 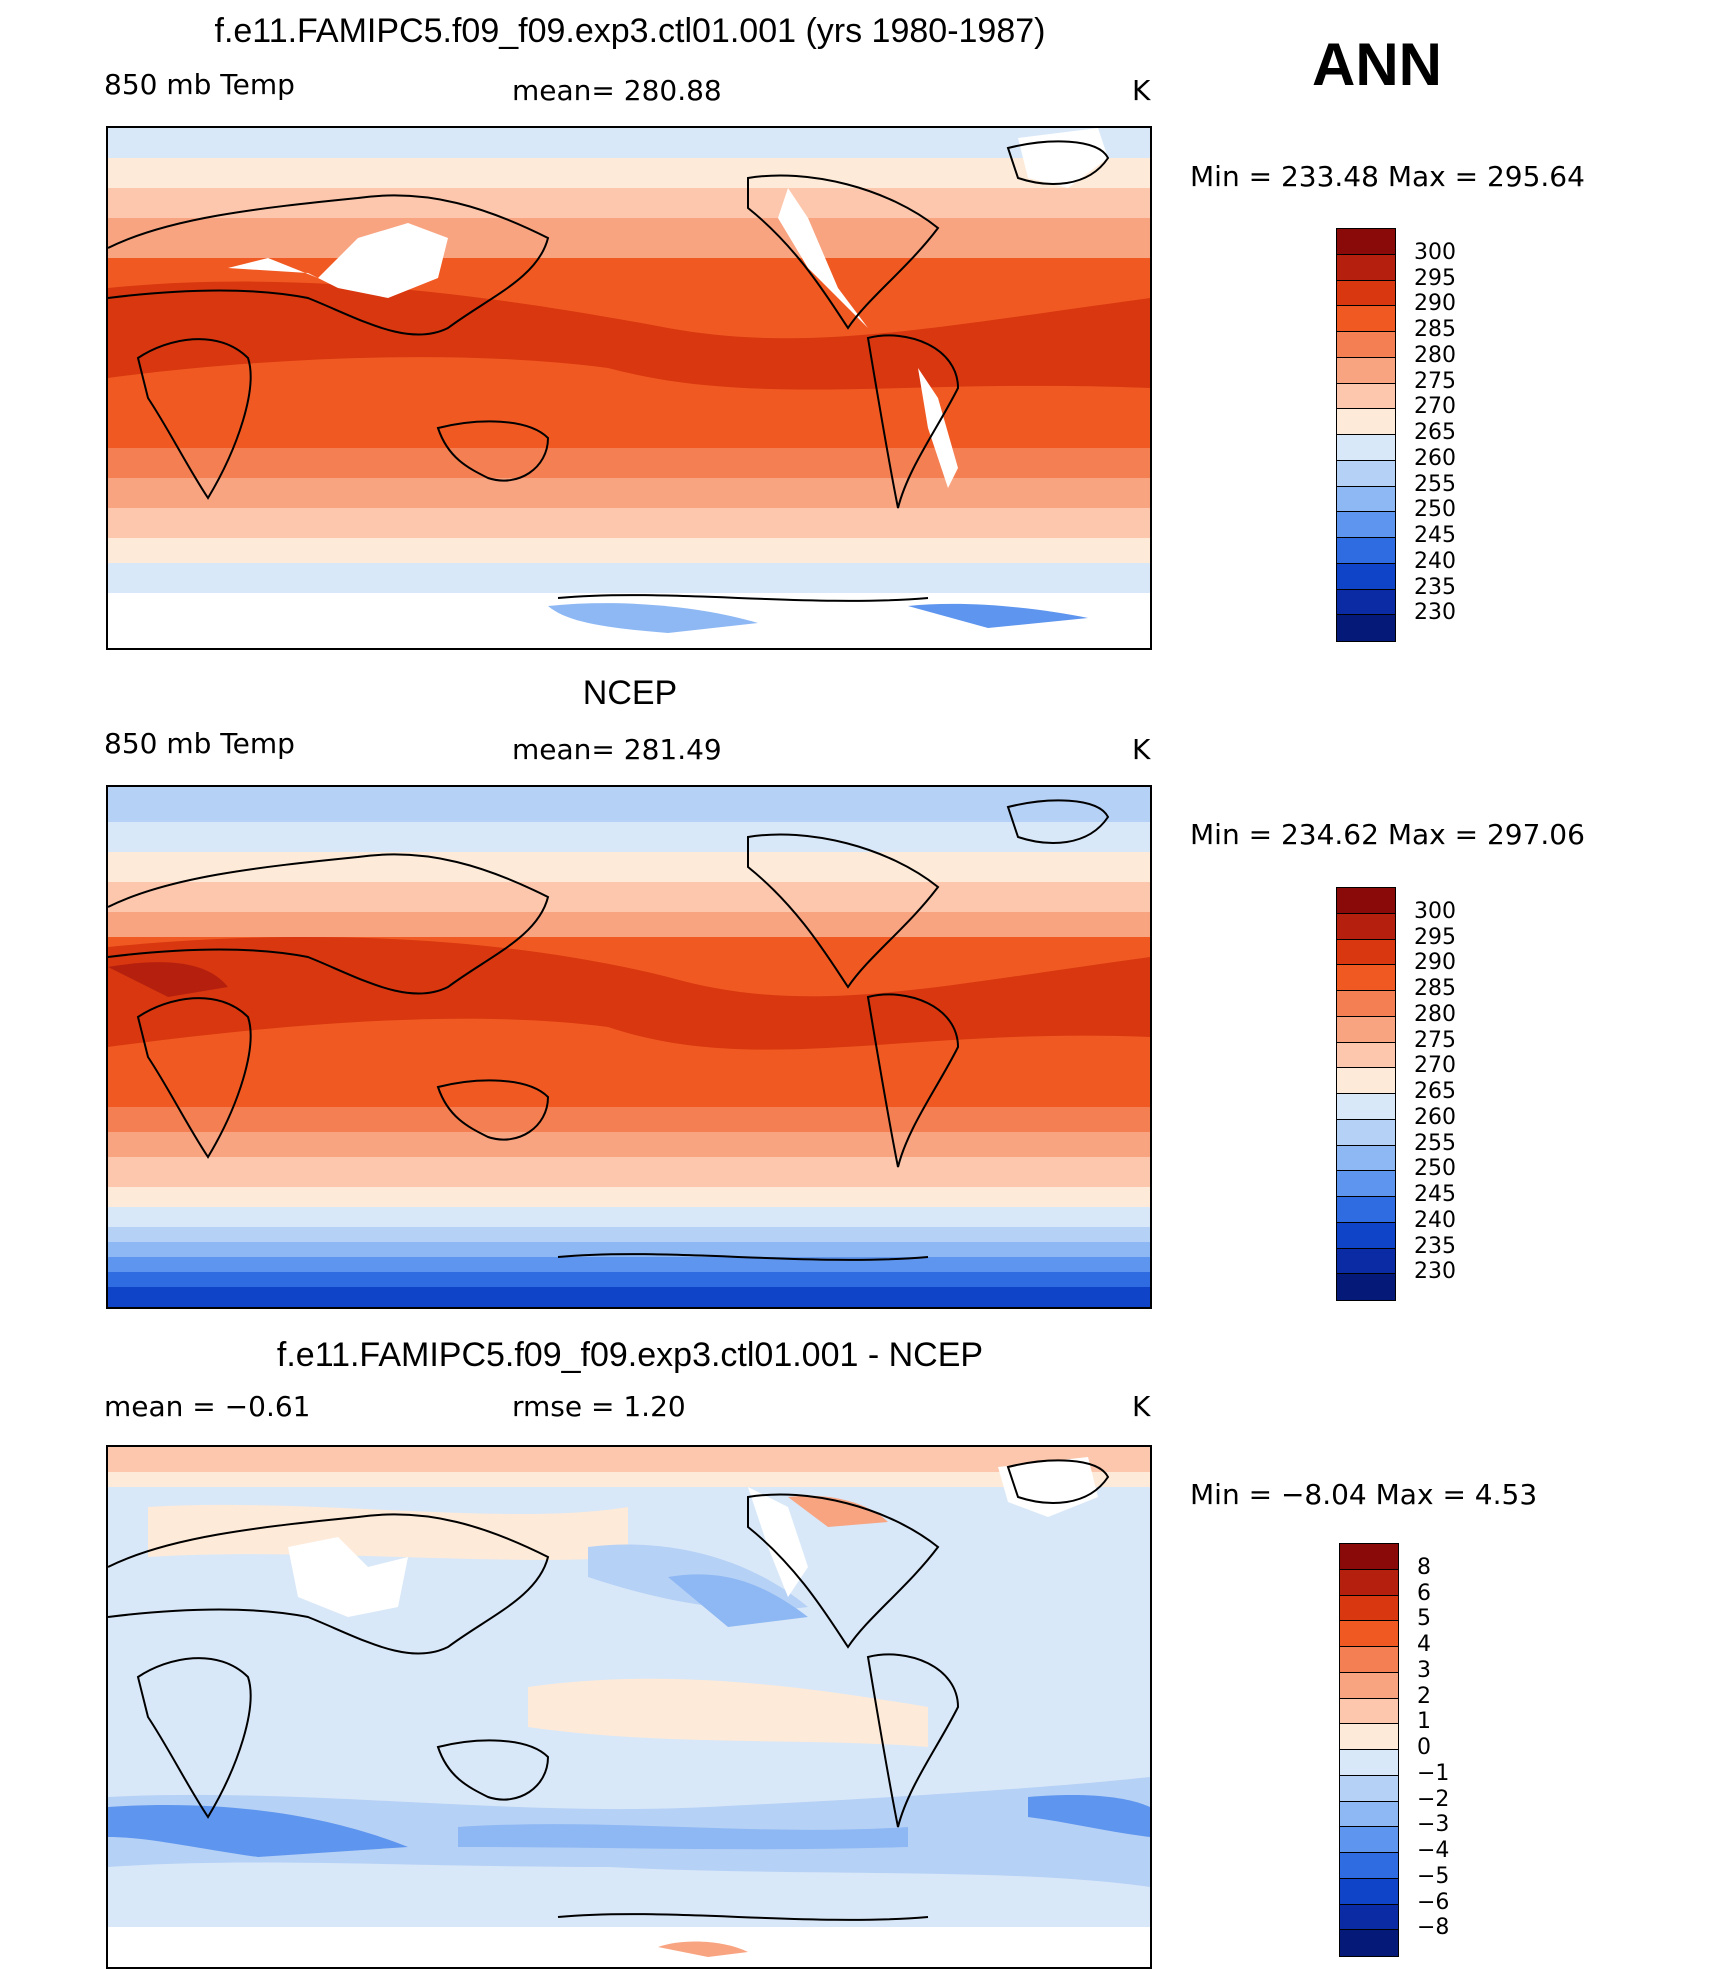 I want to click on colorbar-tick-label: 275, so click(x=1435, y=1040).